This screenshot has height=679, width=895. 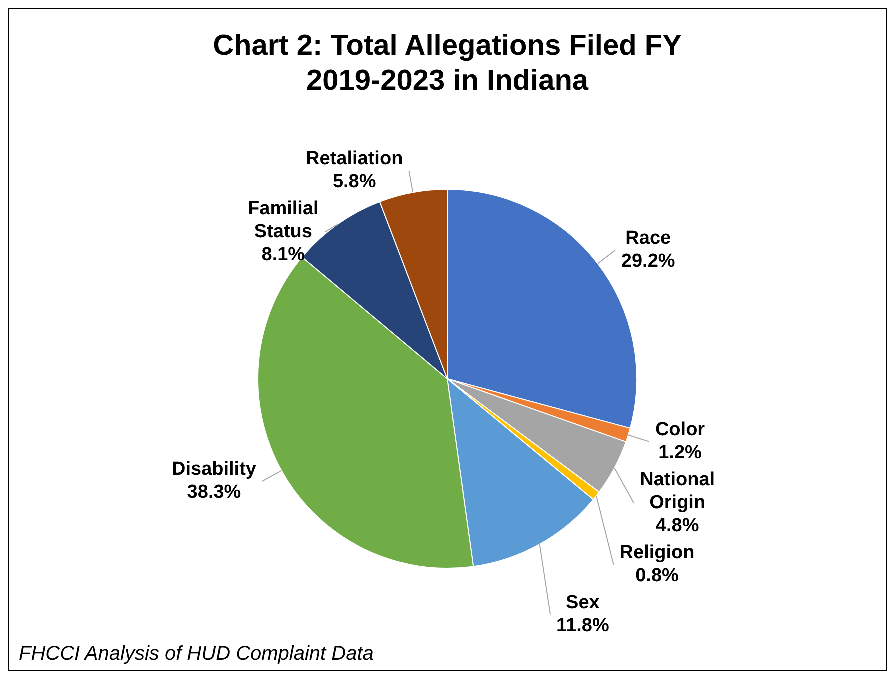 What do you see at coordinates (657, 553) in the screenshot?
I see `slice-label: Religion` at bounding box center [657, 553].